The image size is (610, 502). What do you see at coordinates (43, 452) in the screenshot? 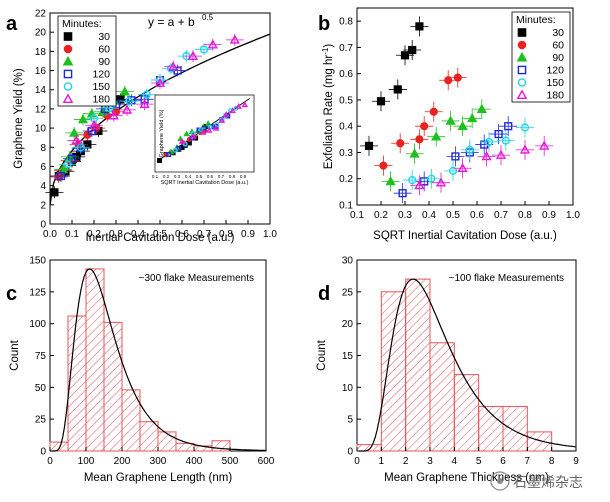
I see `panel-c-y-tick-label: 0` at bounding box center [43, 452].